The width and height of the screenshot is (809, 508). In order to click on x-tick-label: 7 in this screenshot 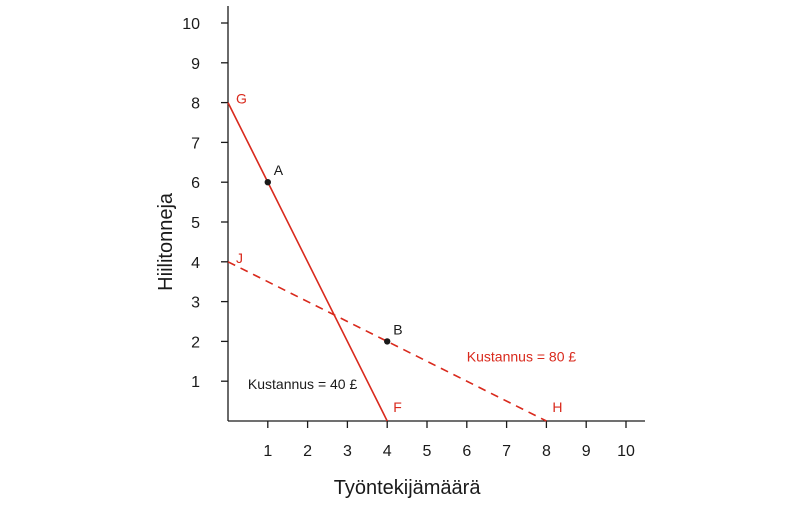, I will do `click(506, 451)`.